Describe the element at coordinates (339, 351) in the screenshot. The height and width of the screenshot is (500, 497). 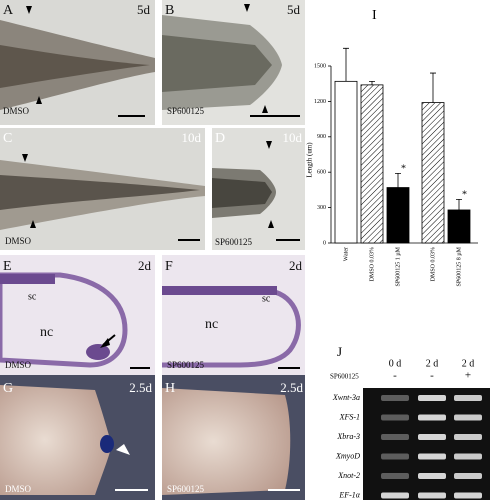
I see `panel-label: J` at that location.